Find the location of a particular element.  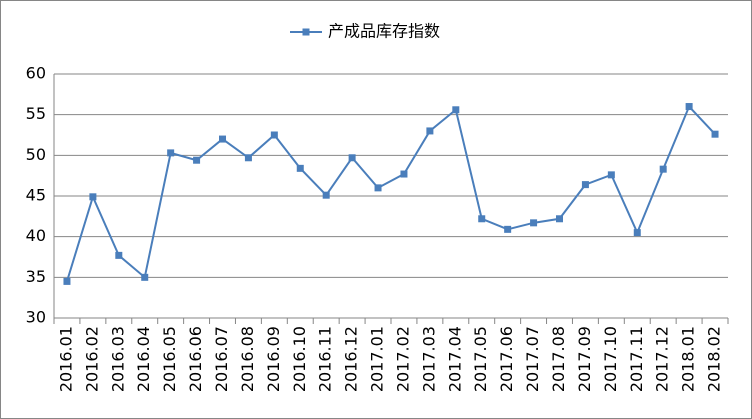

x-tick-label: 2018.02 is located at coordinates (714, 359).